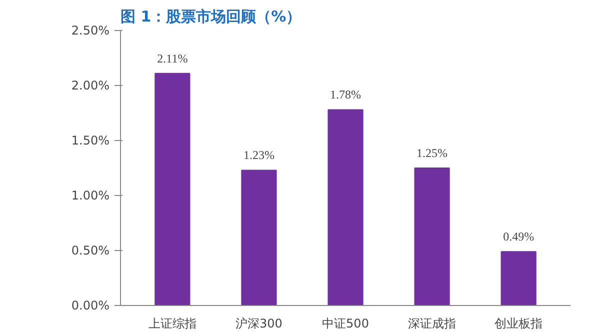 This screenshot has height=333, width=610. Describe the element at coordinates (432, 323) in the screenshot. I see `x-tick-label: 深证成指` at that location.